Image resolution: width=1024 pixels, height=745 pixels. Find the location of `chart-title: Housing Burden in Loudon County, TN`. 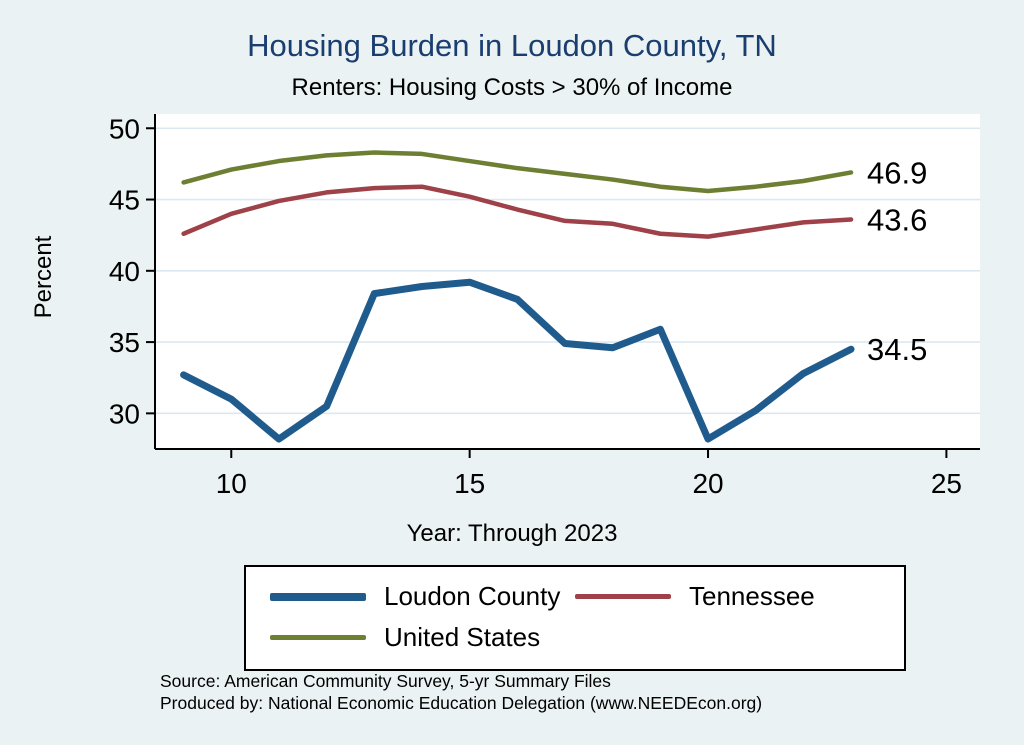

chart-title: Housing Burden in Loudon County, TN is located at coordinates (512, 45).